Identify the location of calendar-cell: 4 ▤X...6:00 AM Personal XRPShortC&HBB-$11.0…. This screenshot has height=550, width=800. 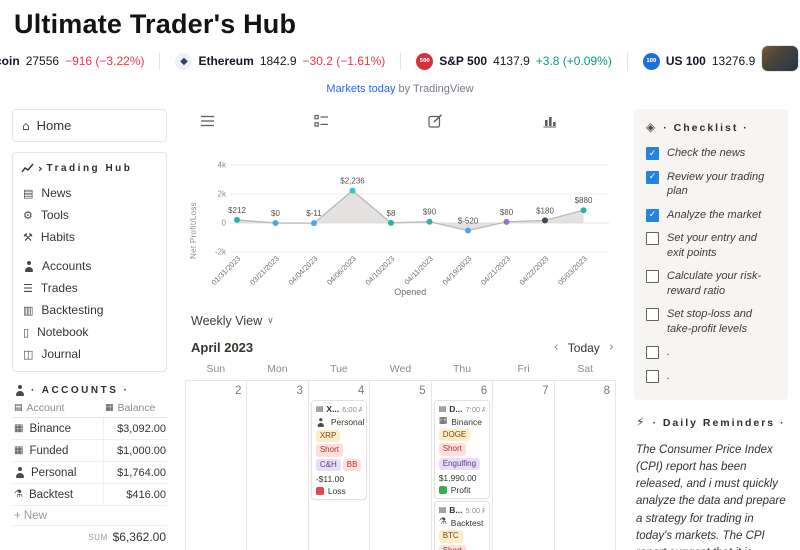
(340, 465).